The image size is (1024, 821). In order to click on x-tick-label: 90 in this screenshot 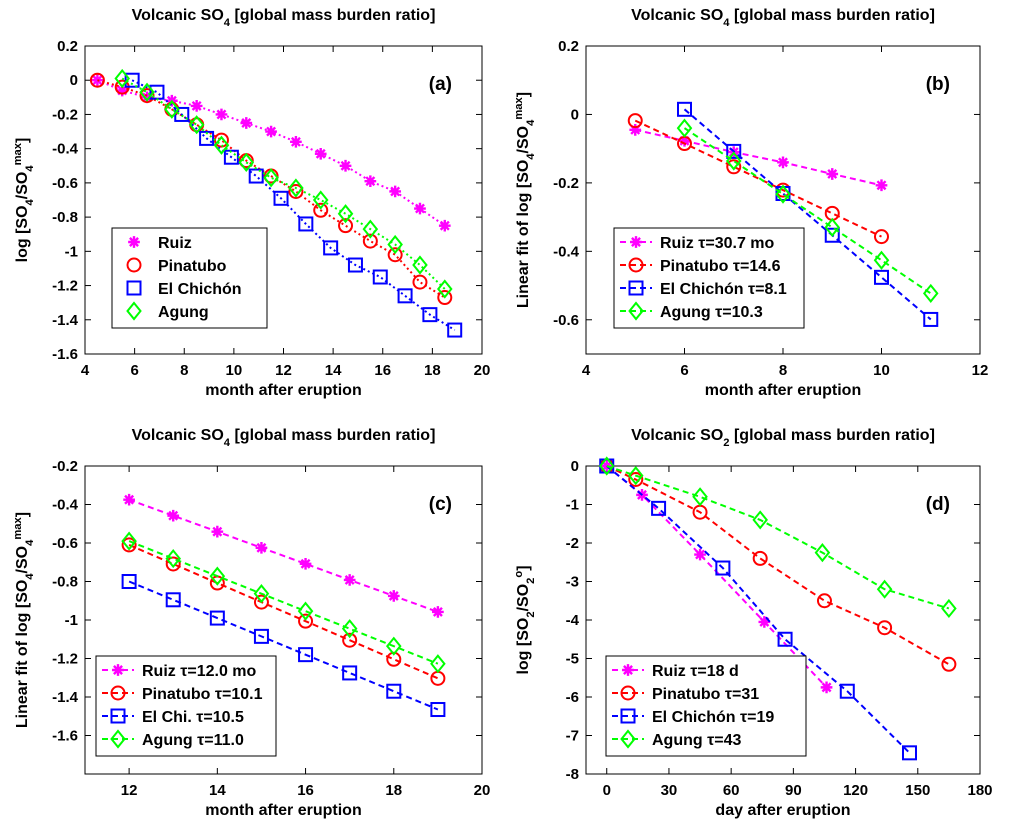, I will do `click(793, 790)`.